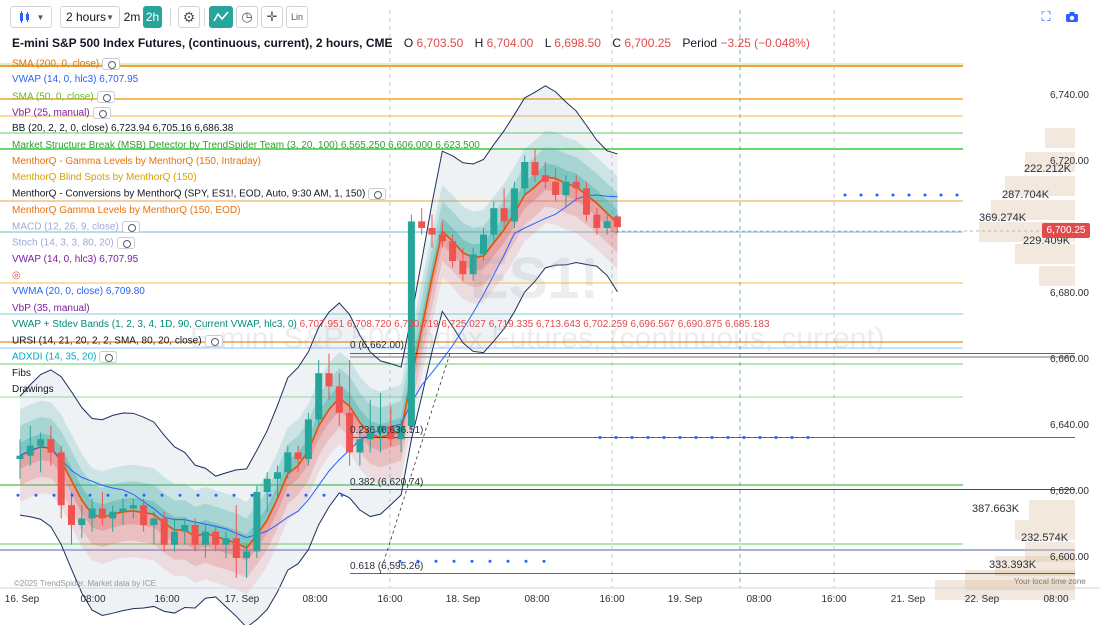  What do you see at coordinates (58, 292) in the screenshot?
I see `indicator-name: VWMA (20, 0, close)` at bounding box center [58, 292].